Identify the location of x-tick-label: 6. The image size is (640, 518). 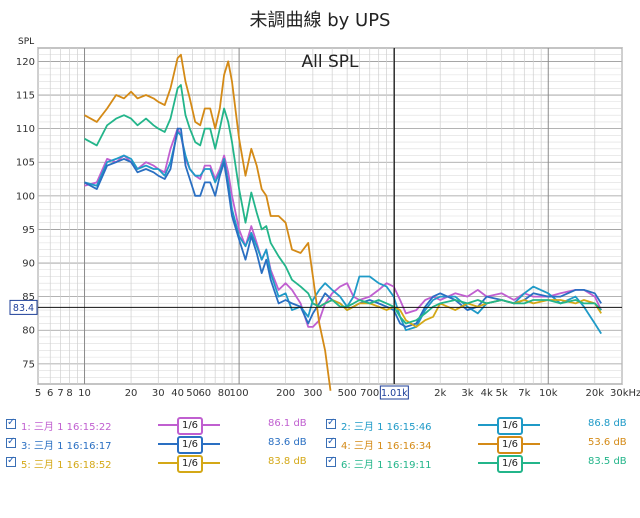
(50, 393).